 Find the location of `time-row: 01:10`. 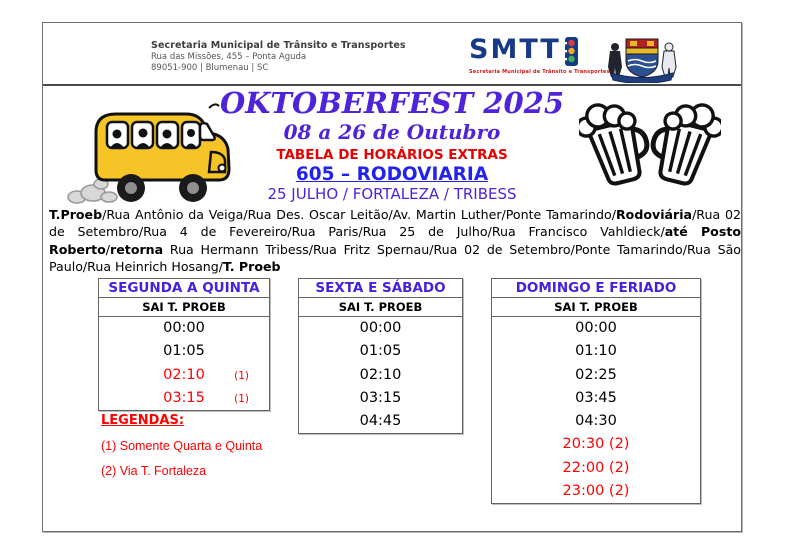

time-row: 01:10 is located at coordinates (596, 351).